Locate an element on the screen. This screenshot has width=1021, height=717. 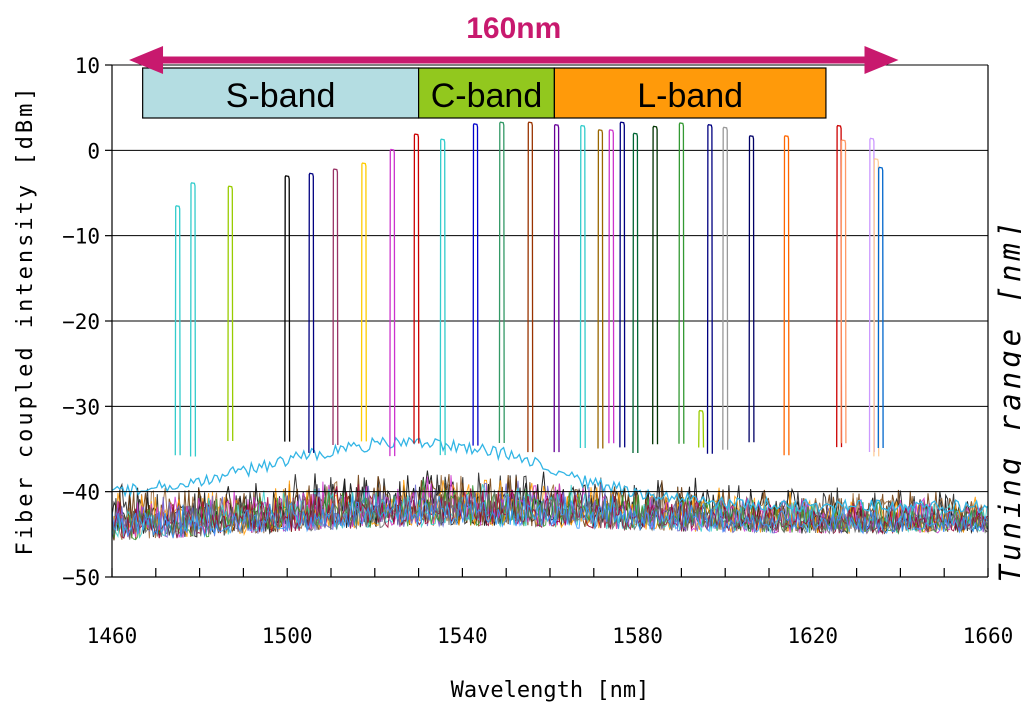
right-axis-title: Tuning range [nm] is located at coordinates (1007, 400).